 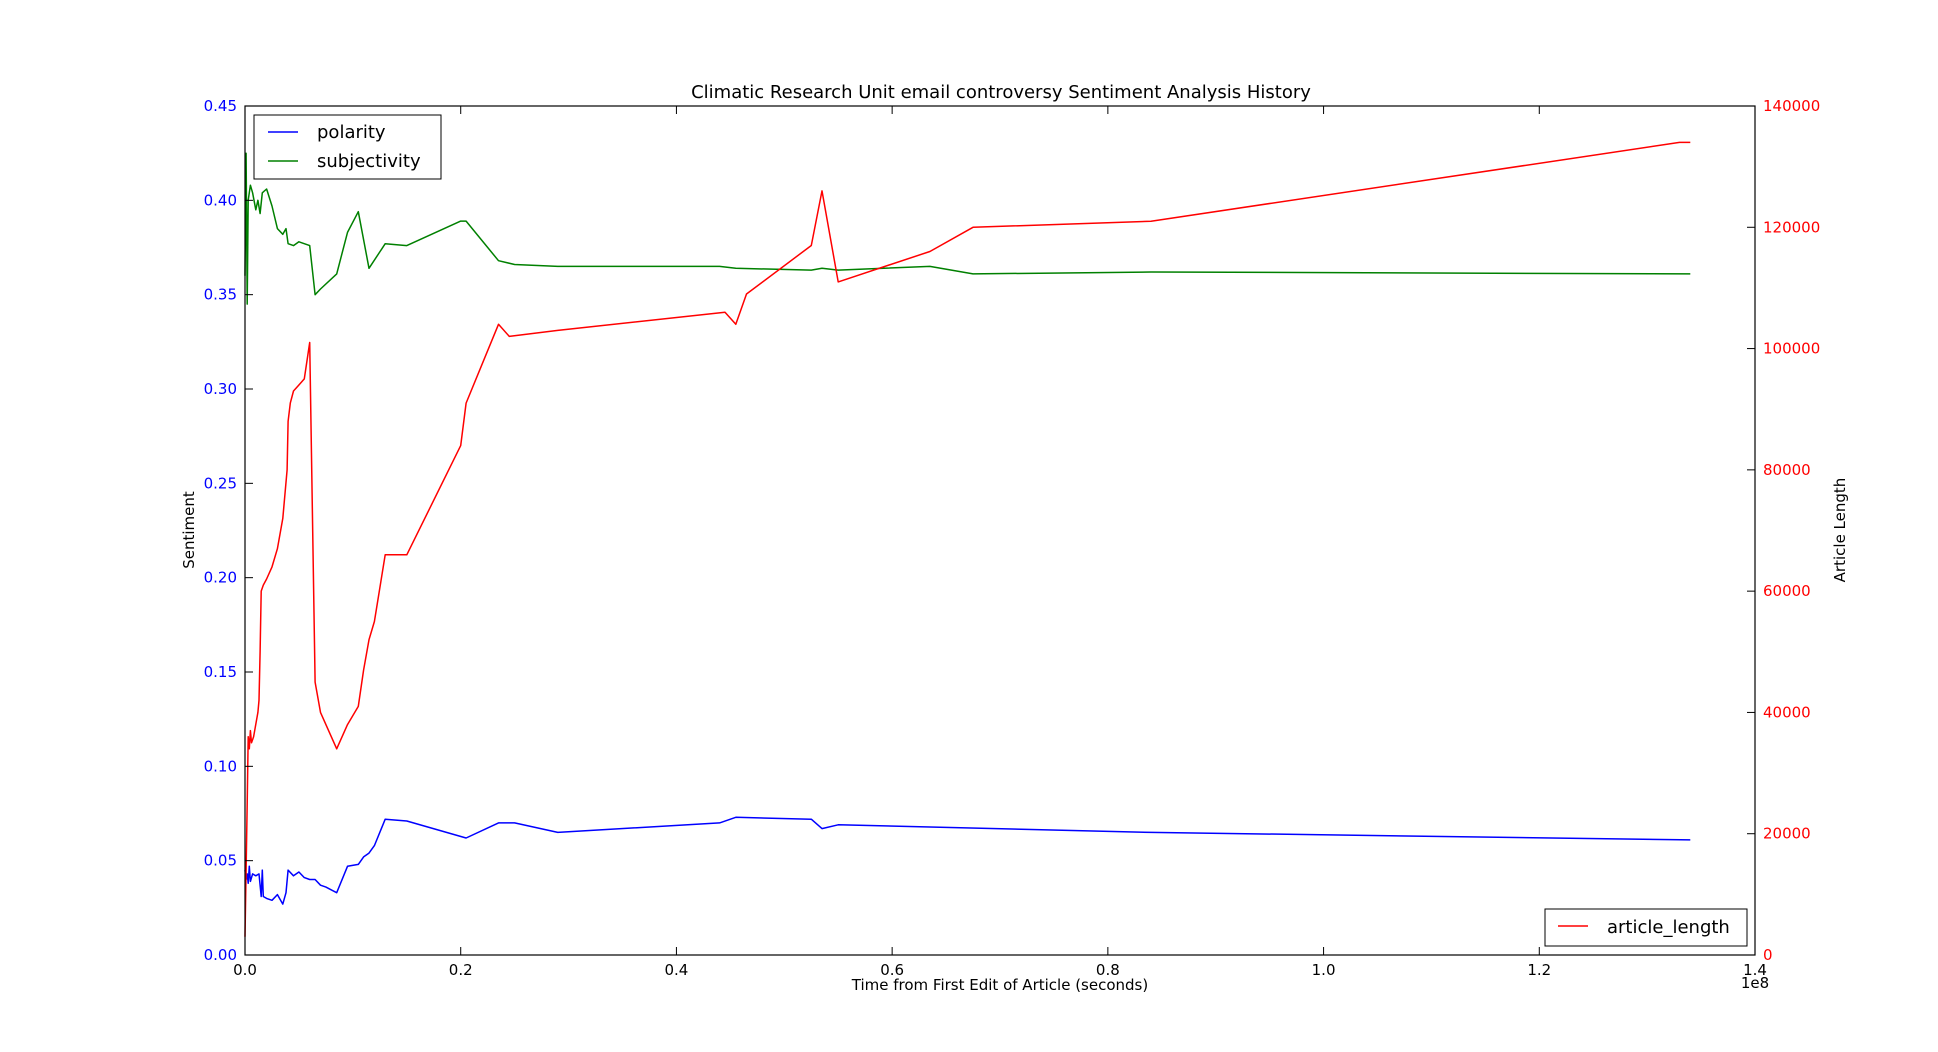 What do you see at coordinates (220, 389) in the screenshot?
I see `y-left-tick-label: 0.30` at bounding box center [220, 389].